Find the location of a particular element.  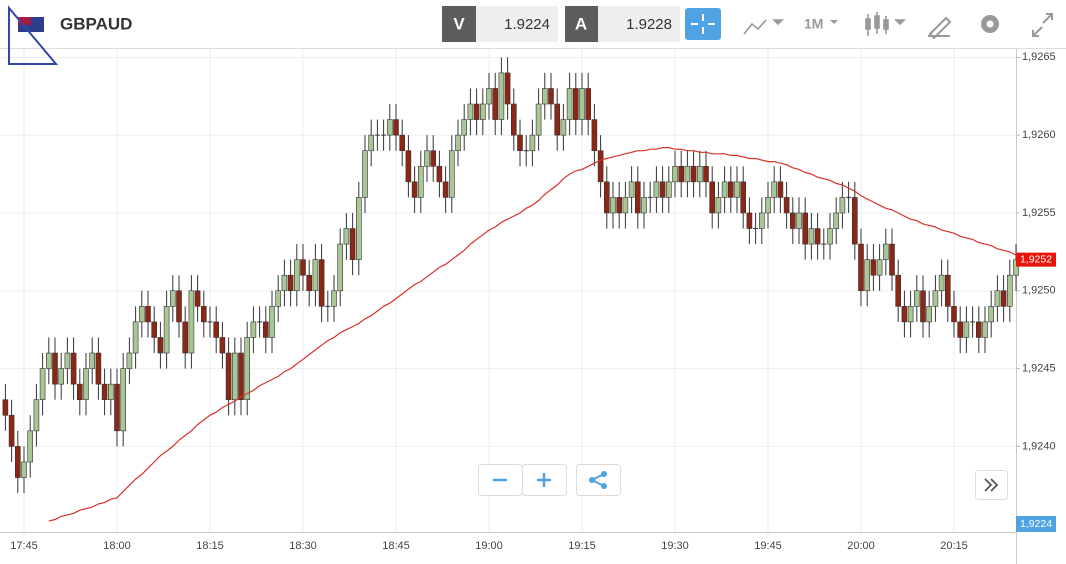

price-badge is located at coordinates (1036, 524).